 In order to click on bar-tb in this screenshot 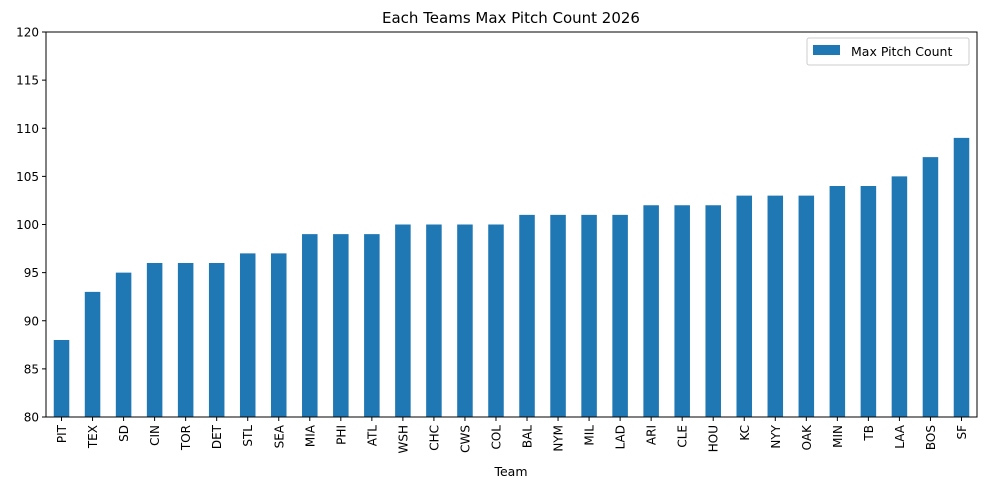, I will do `click(868, 301)`.